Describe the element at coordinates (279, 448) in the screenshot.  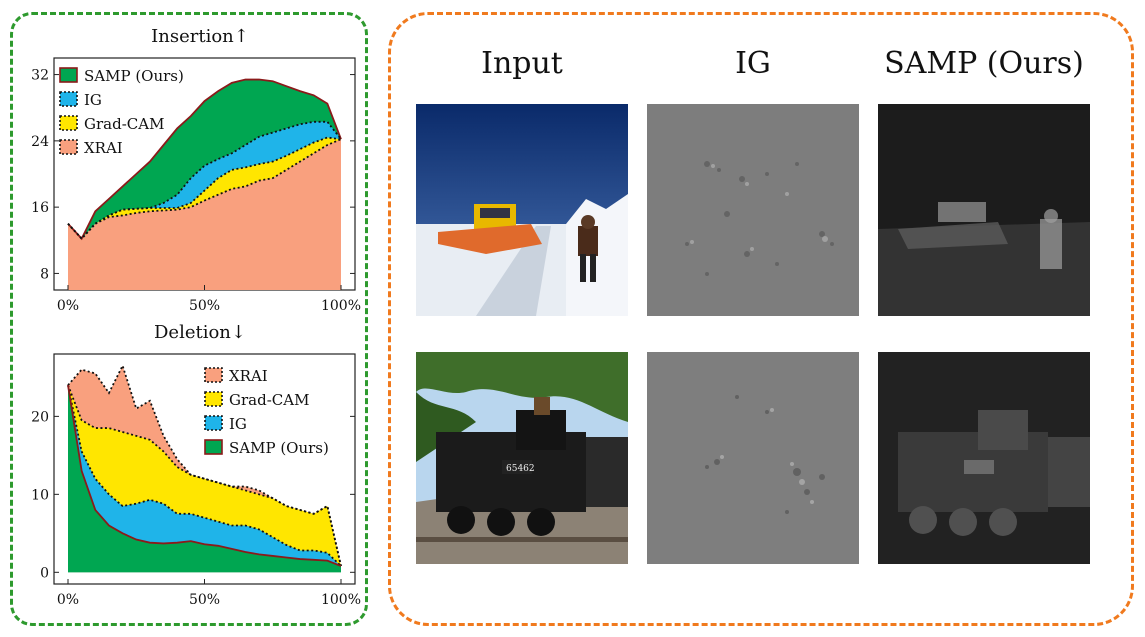
I see `deletion-legend-label-samp-ours: SAMP (Ours)` at that location.